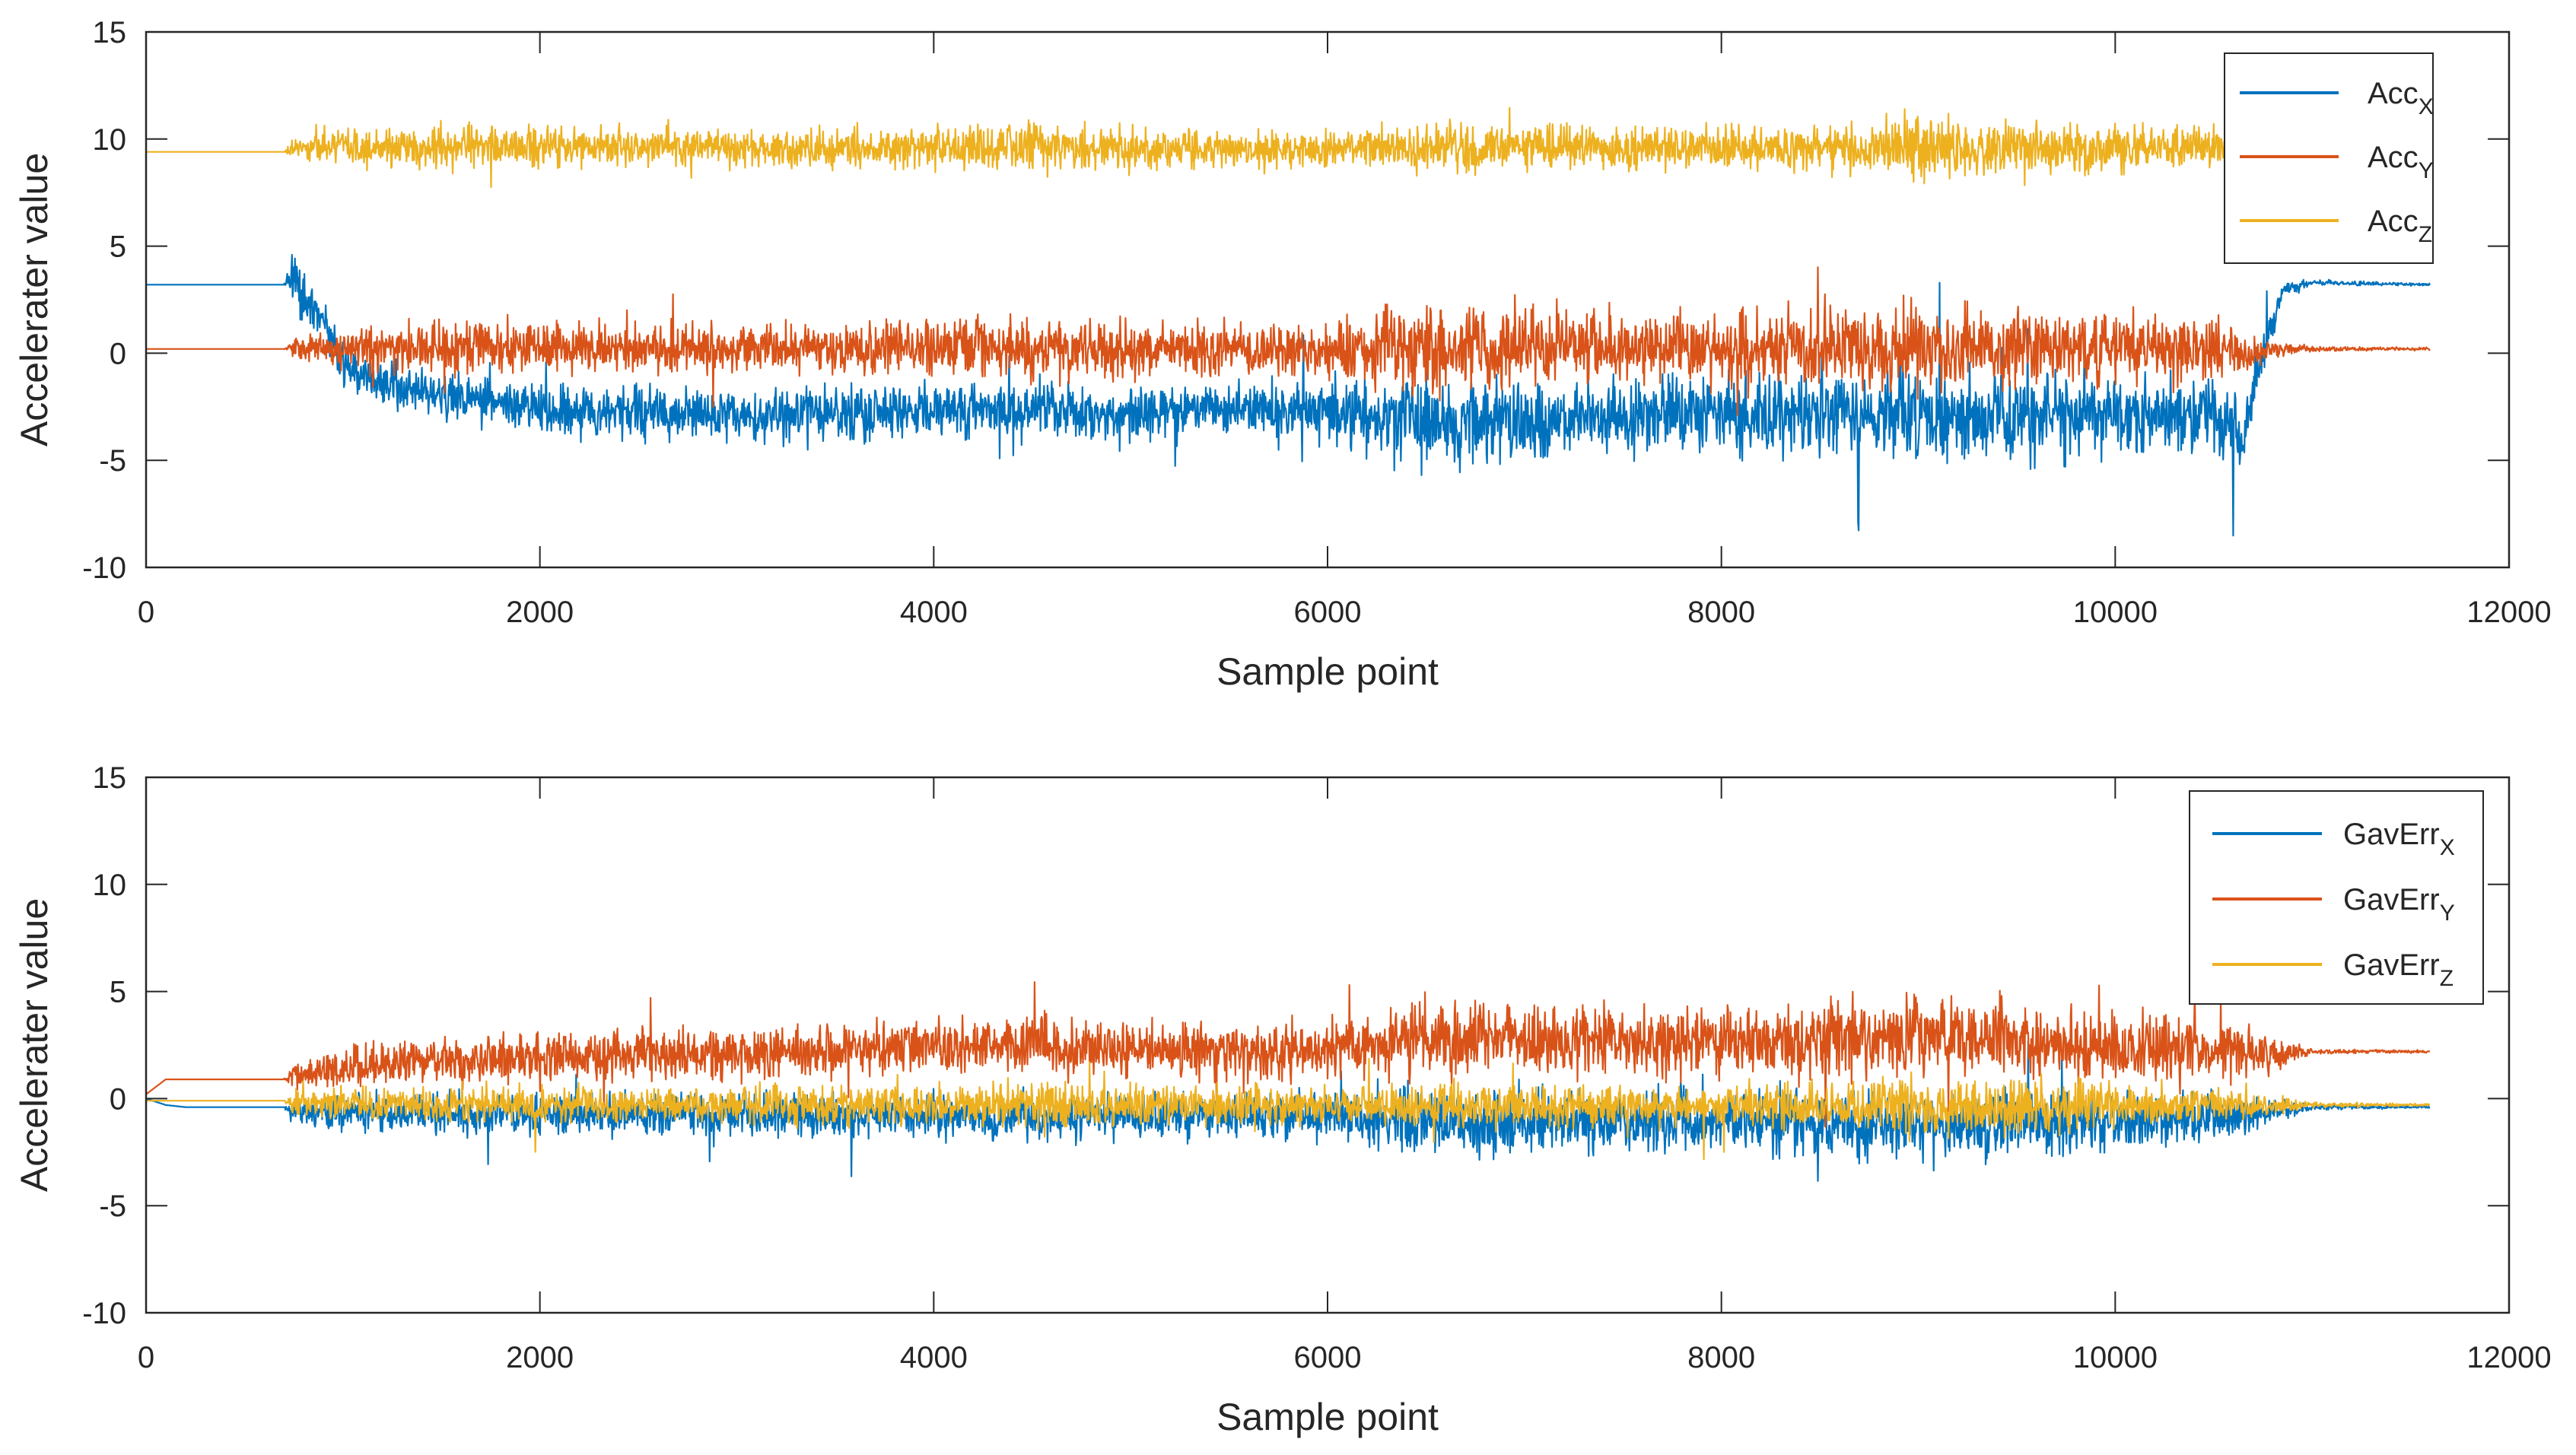 The height and width of the screenshot is (1455, 2576). Describe the element at coordinates (2333, 970) in the screenshot. I see `legend-entry-gaverr-z: GavErrZ` at that location.